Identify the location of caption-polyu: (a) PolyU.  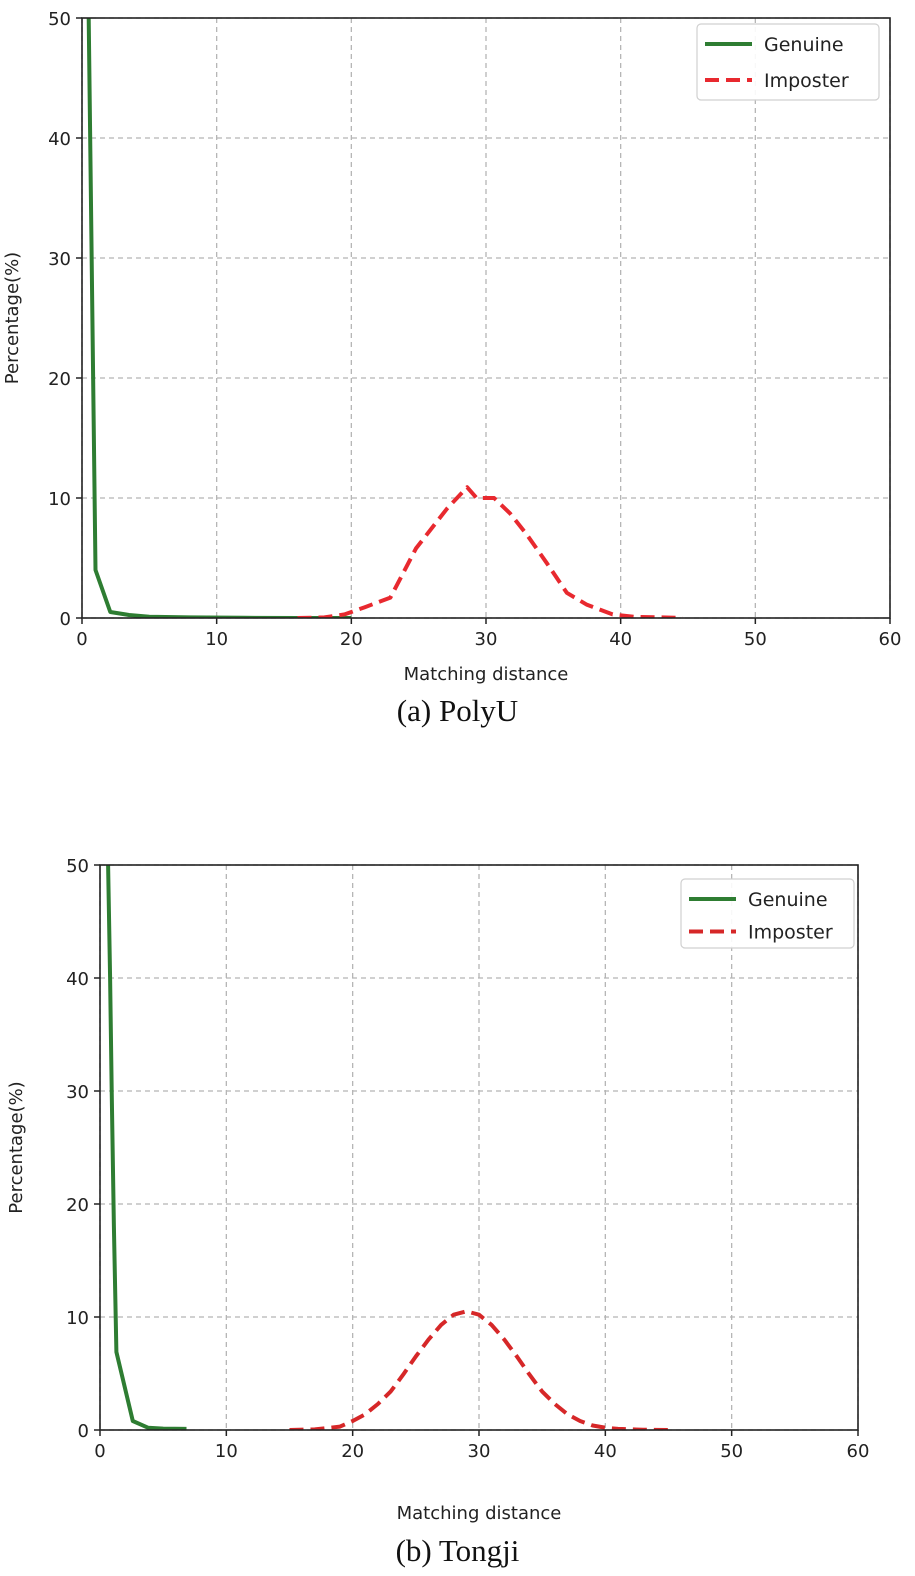
(457, 710).